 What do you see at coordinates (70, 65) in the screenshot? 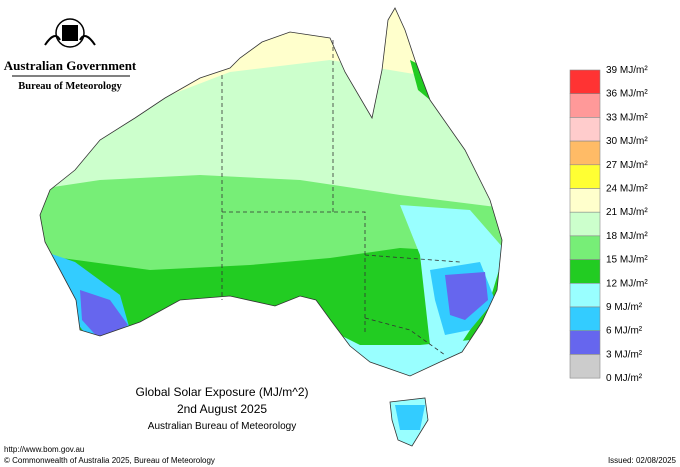
I see `government: Australian Government` at bounding box center [70, 65].